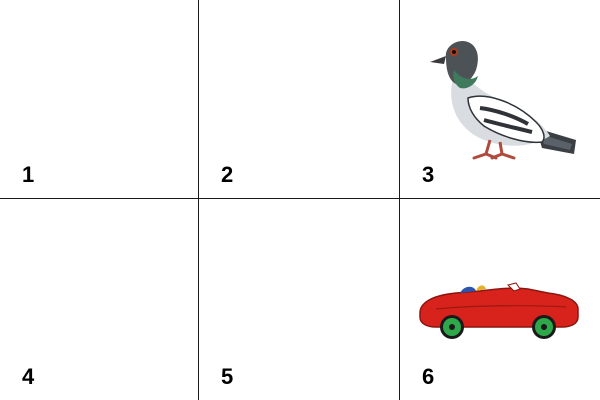 This screenshot has width=600, height=400. Describe the element at coordinates (428, 174) in the screenshot. I see `cell-number: 3` at that location.